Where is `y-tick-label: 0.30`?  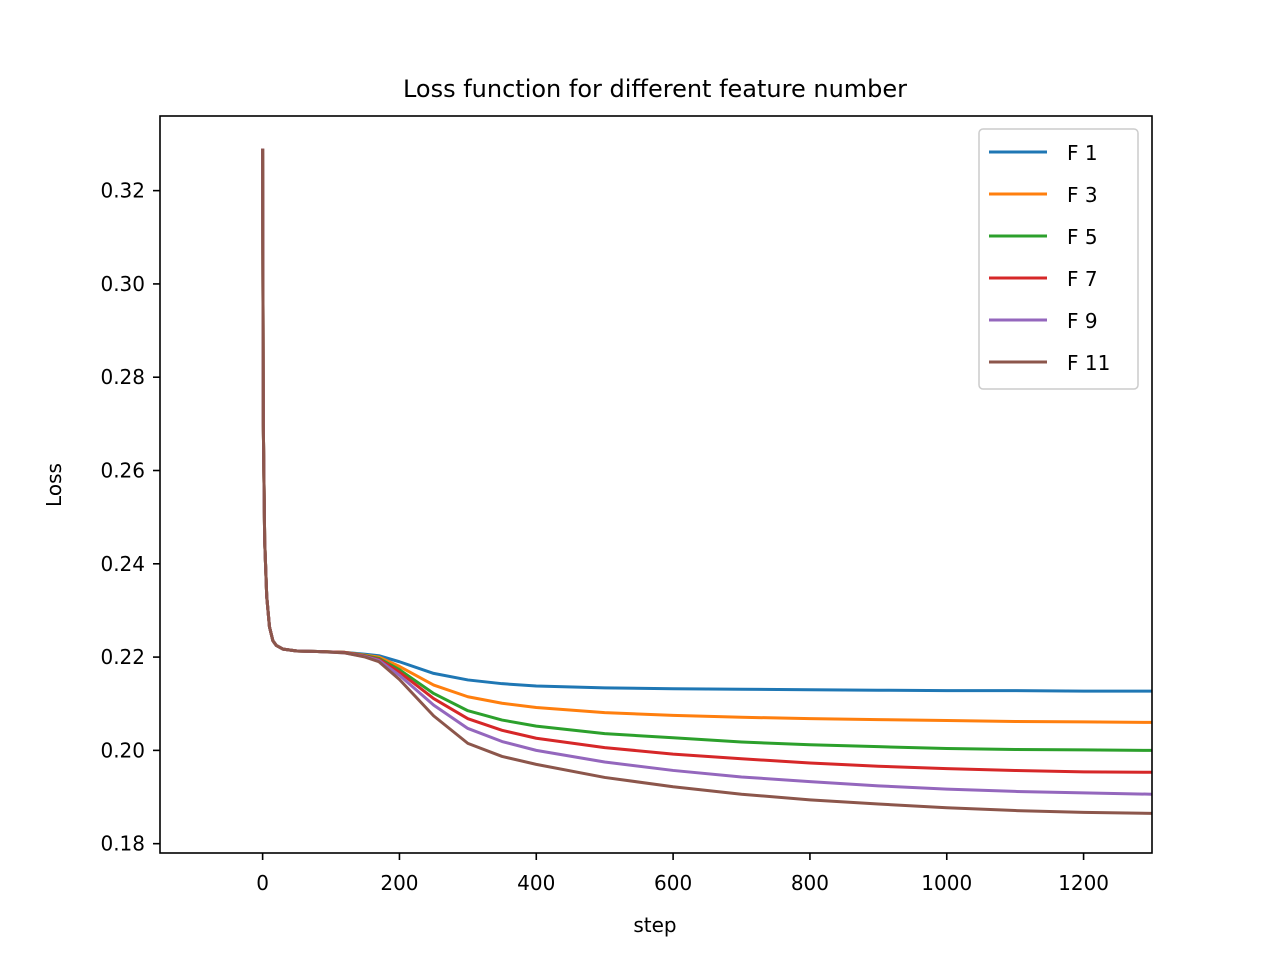
y-tick-label: 0.30 is located at coordinates (122, 284).